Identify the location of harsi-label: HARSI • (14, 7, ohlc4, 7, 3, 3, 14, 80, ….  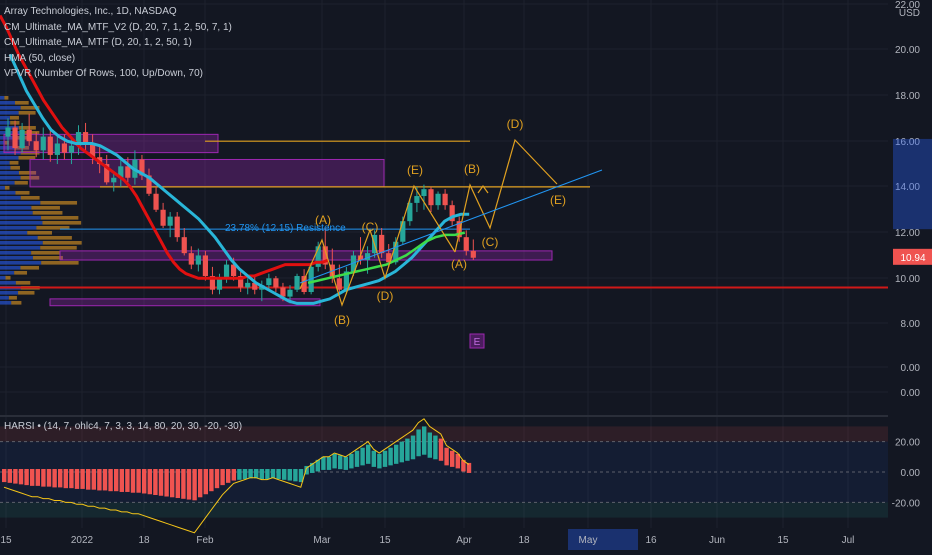
(123, 426).